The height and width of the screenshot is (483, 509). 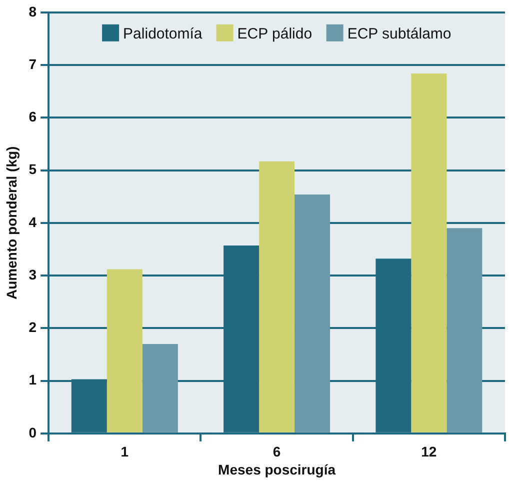 What do you see at coordinates (11, 223) in the screenshot?
I see `y-axis-title: Aumento ponderal (kg)` at bounding box center [11, 223].